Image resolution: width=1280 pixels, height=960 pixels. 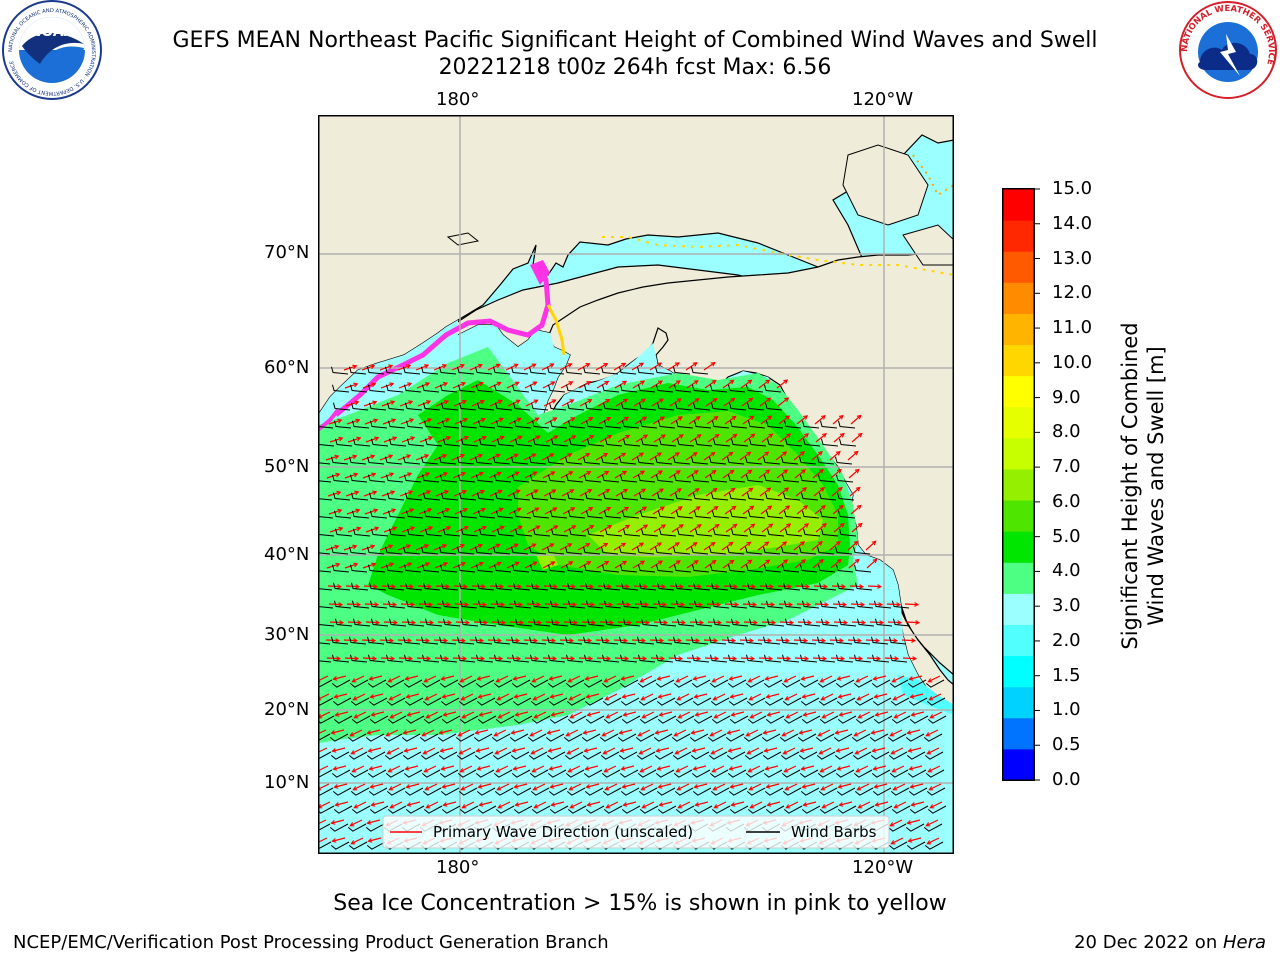 I want to click on lat-label-70n: 70°N, so click(x=287, y=252).